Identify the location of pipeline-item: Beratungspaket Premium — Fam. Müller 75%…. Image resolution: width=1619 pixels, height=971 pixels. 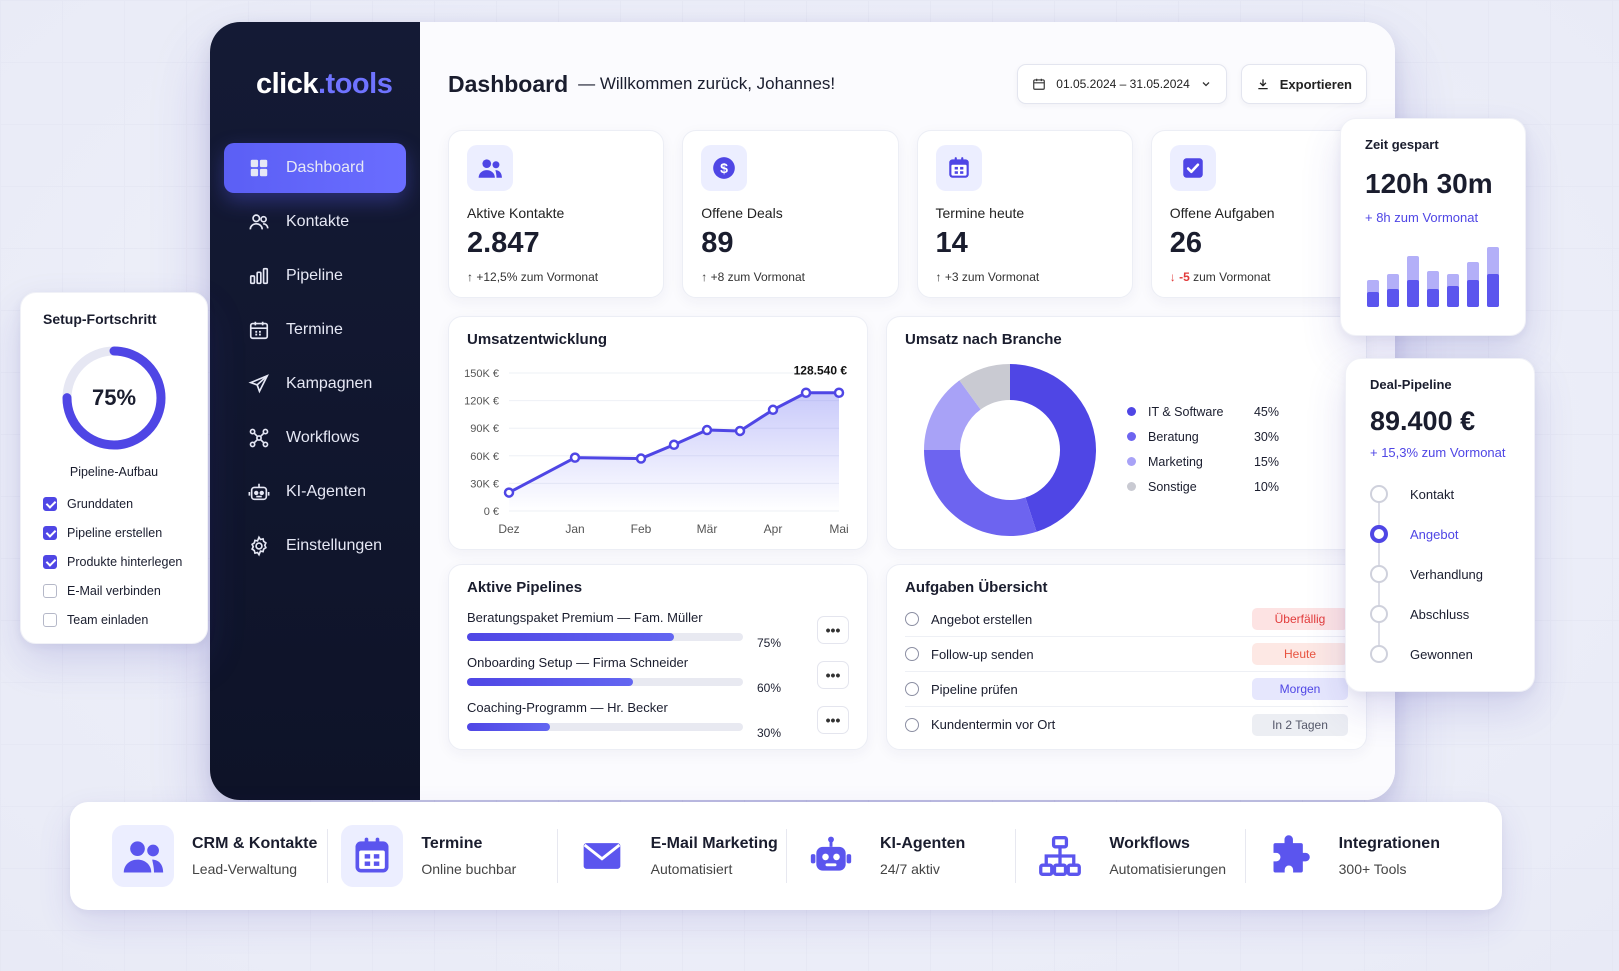
(658, 630).